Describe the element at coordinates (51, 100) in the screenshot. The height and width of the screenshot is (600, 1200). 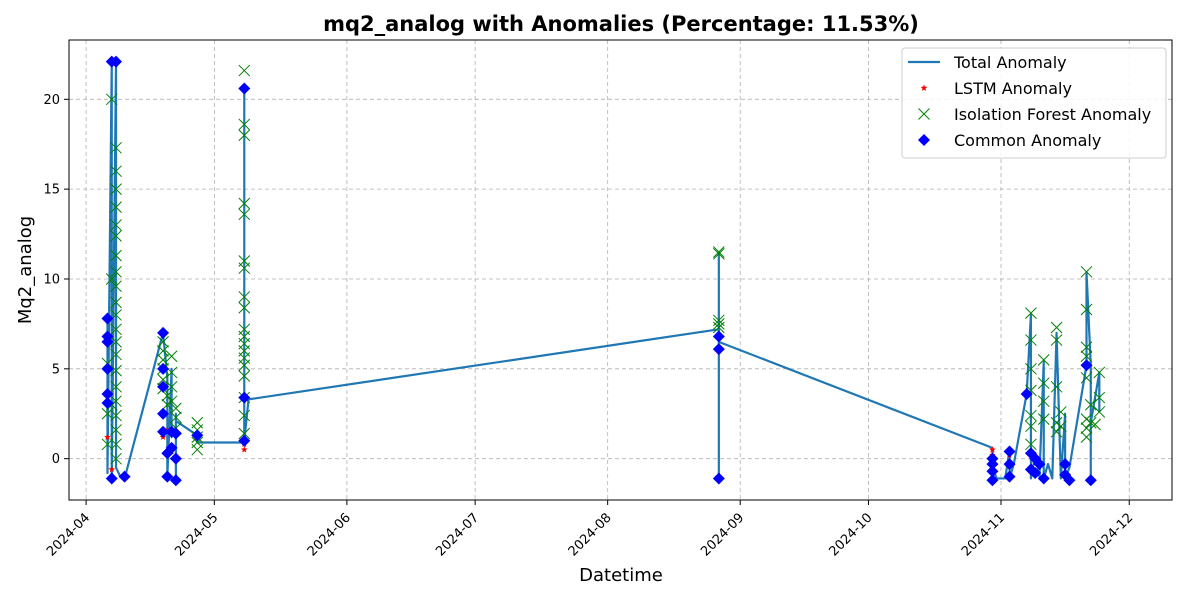
I see `y-tick-label: 20` at that location.